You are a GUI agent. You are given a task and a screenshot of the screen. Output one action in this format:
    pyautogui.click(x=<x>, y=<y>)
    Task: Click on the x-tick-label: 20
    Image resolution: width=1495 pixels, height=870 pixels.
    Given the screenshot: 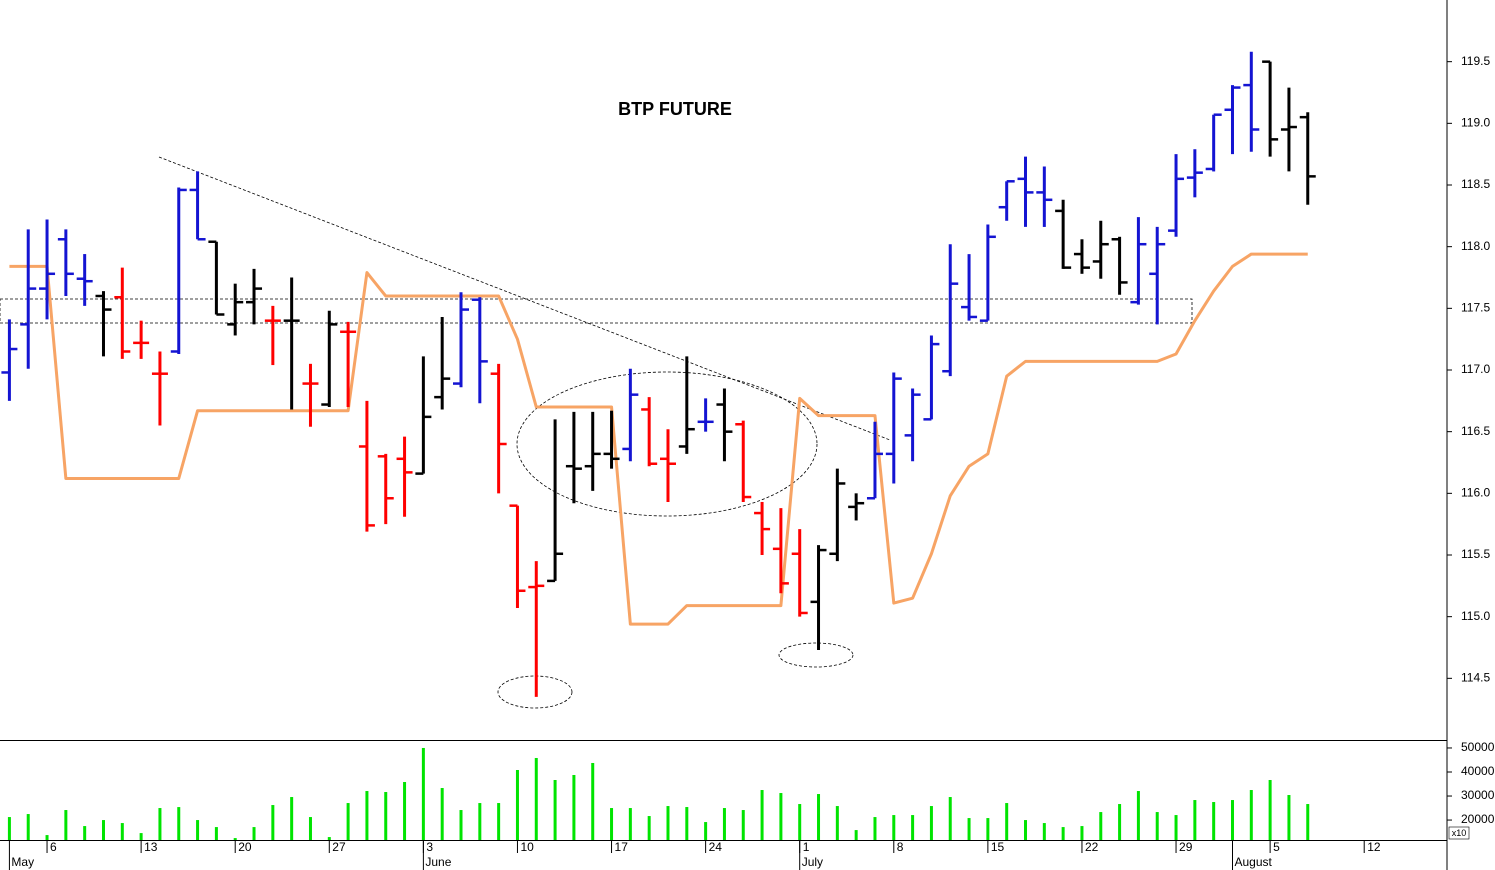 What is the action you would take?
    pyautogui.click(x=245, y=847)
    